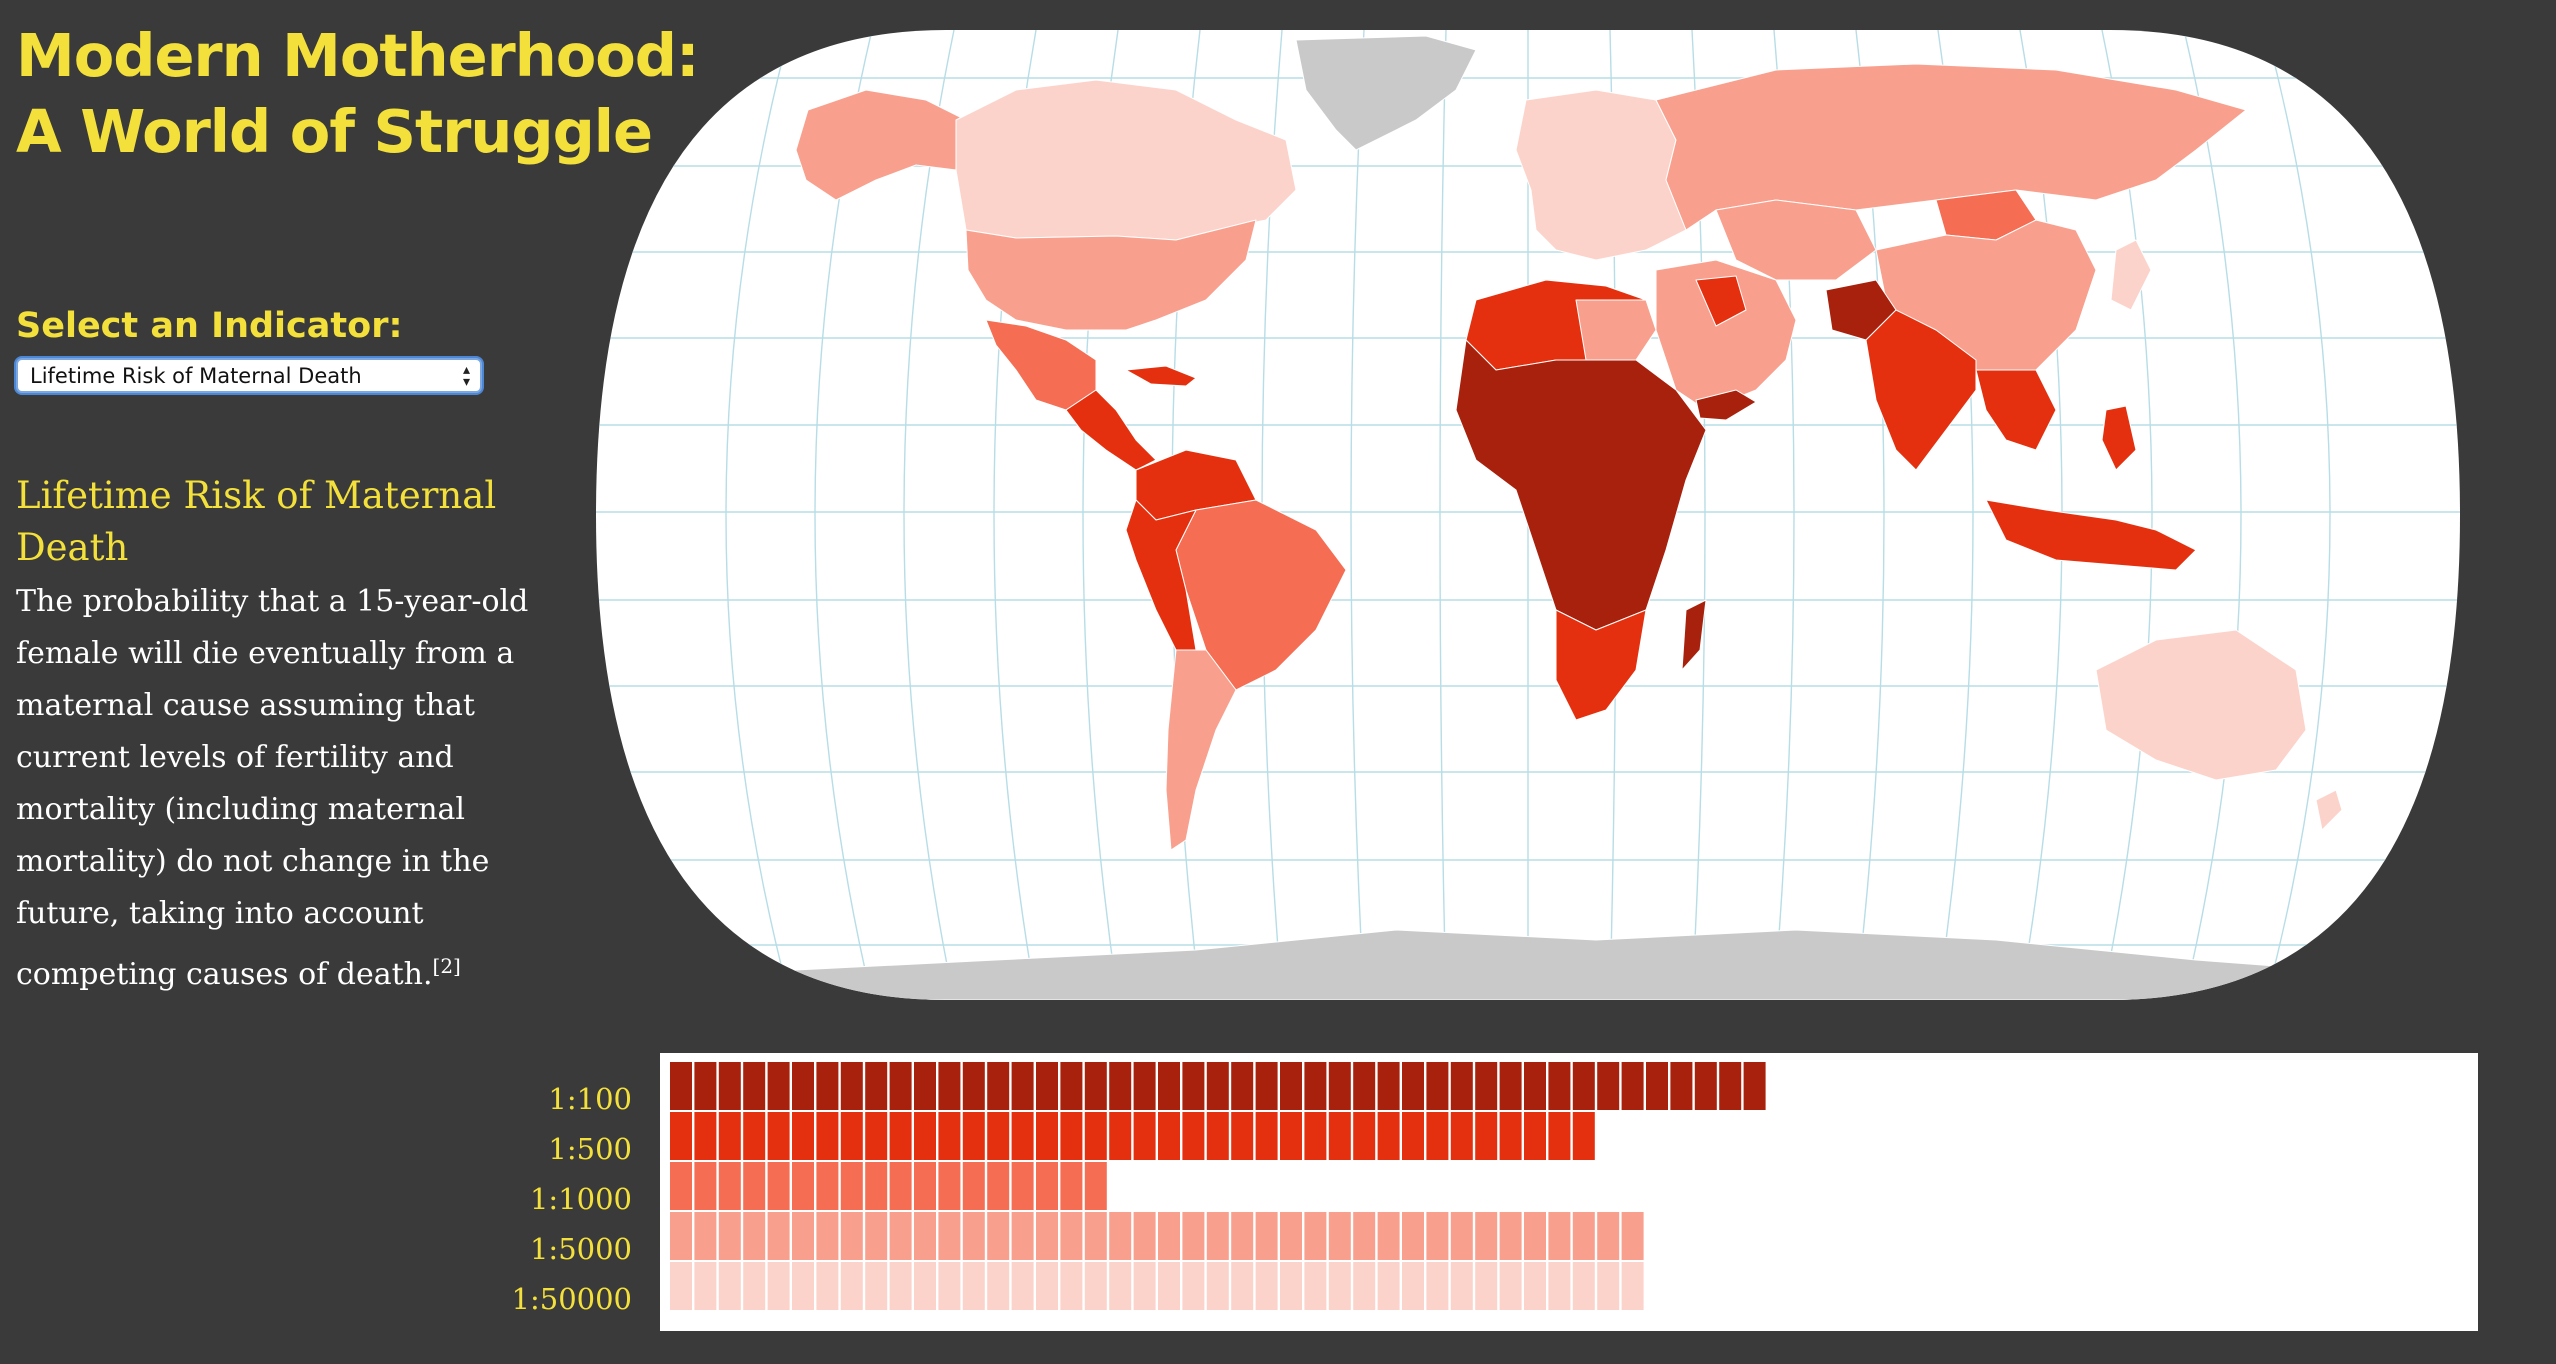 This screenshot has height=1364, width=2556. I want to click on footnote-link: [2], so click(446, 966).